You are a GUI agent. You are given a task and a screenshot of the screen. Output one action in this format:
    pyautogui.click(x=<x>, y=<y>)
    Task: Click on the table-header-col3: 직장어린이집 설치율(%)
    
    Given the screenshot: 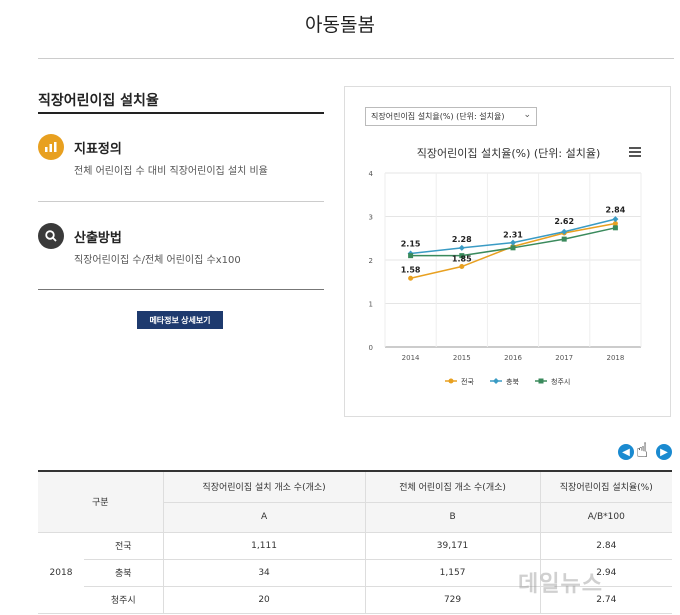 What is the action you would take?
    pyautogui.click(x=605, y=487)
    